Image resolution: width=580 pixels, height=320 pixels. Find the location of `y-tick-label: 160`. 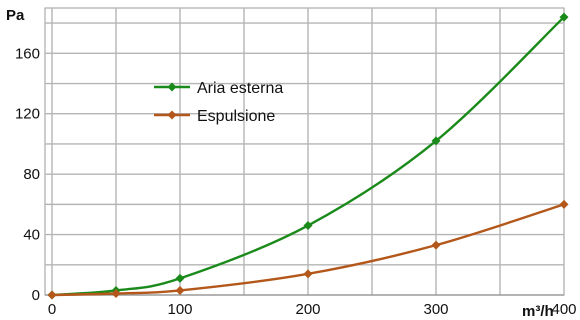

y-tick-label: 160 is located at coordinates (27, 53).